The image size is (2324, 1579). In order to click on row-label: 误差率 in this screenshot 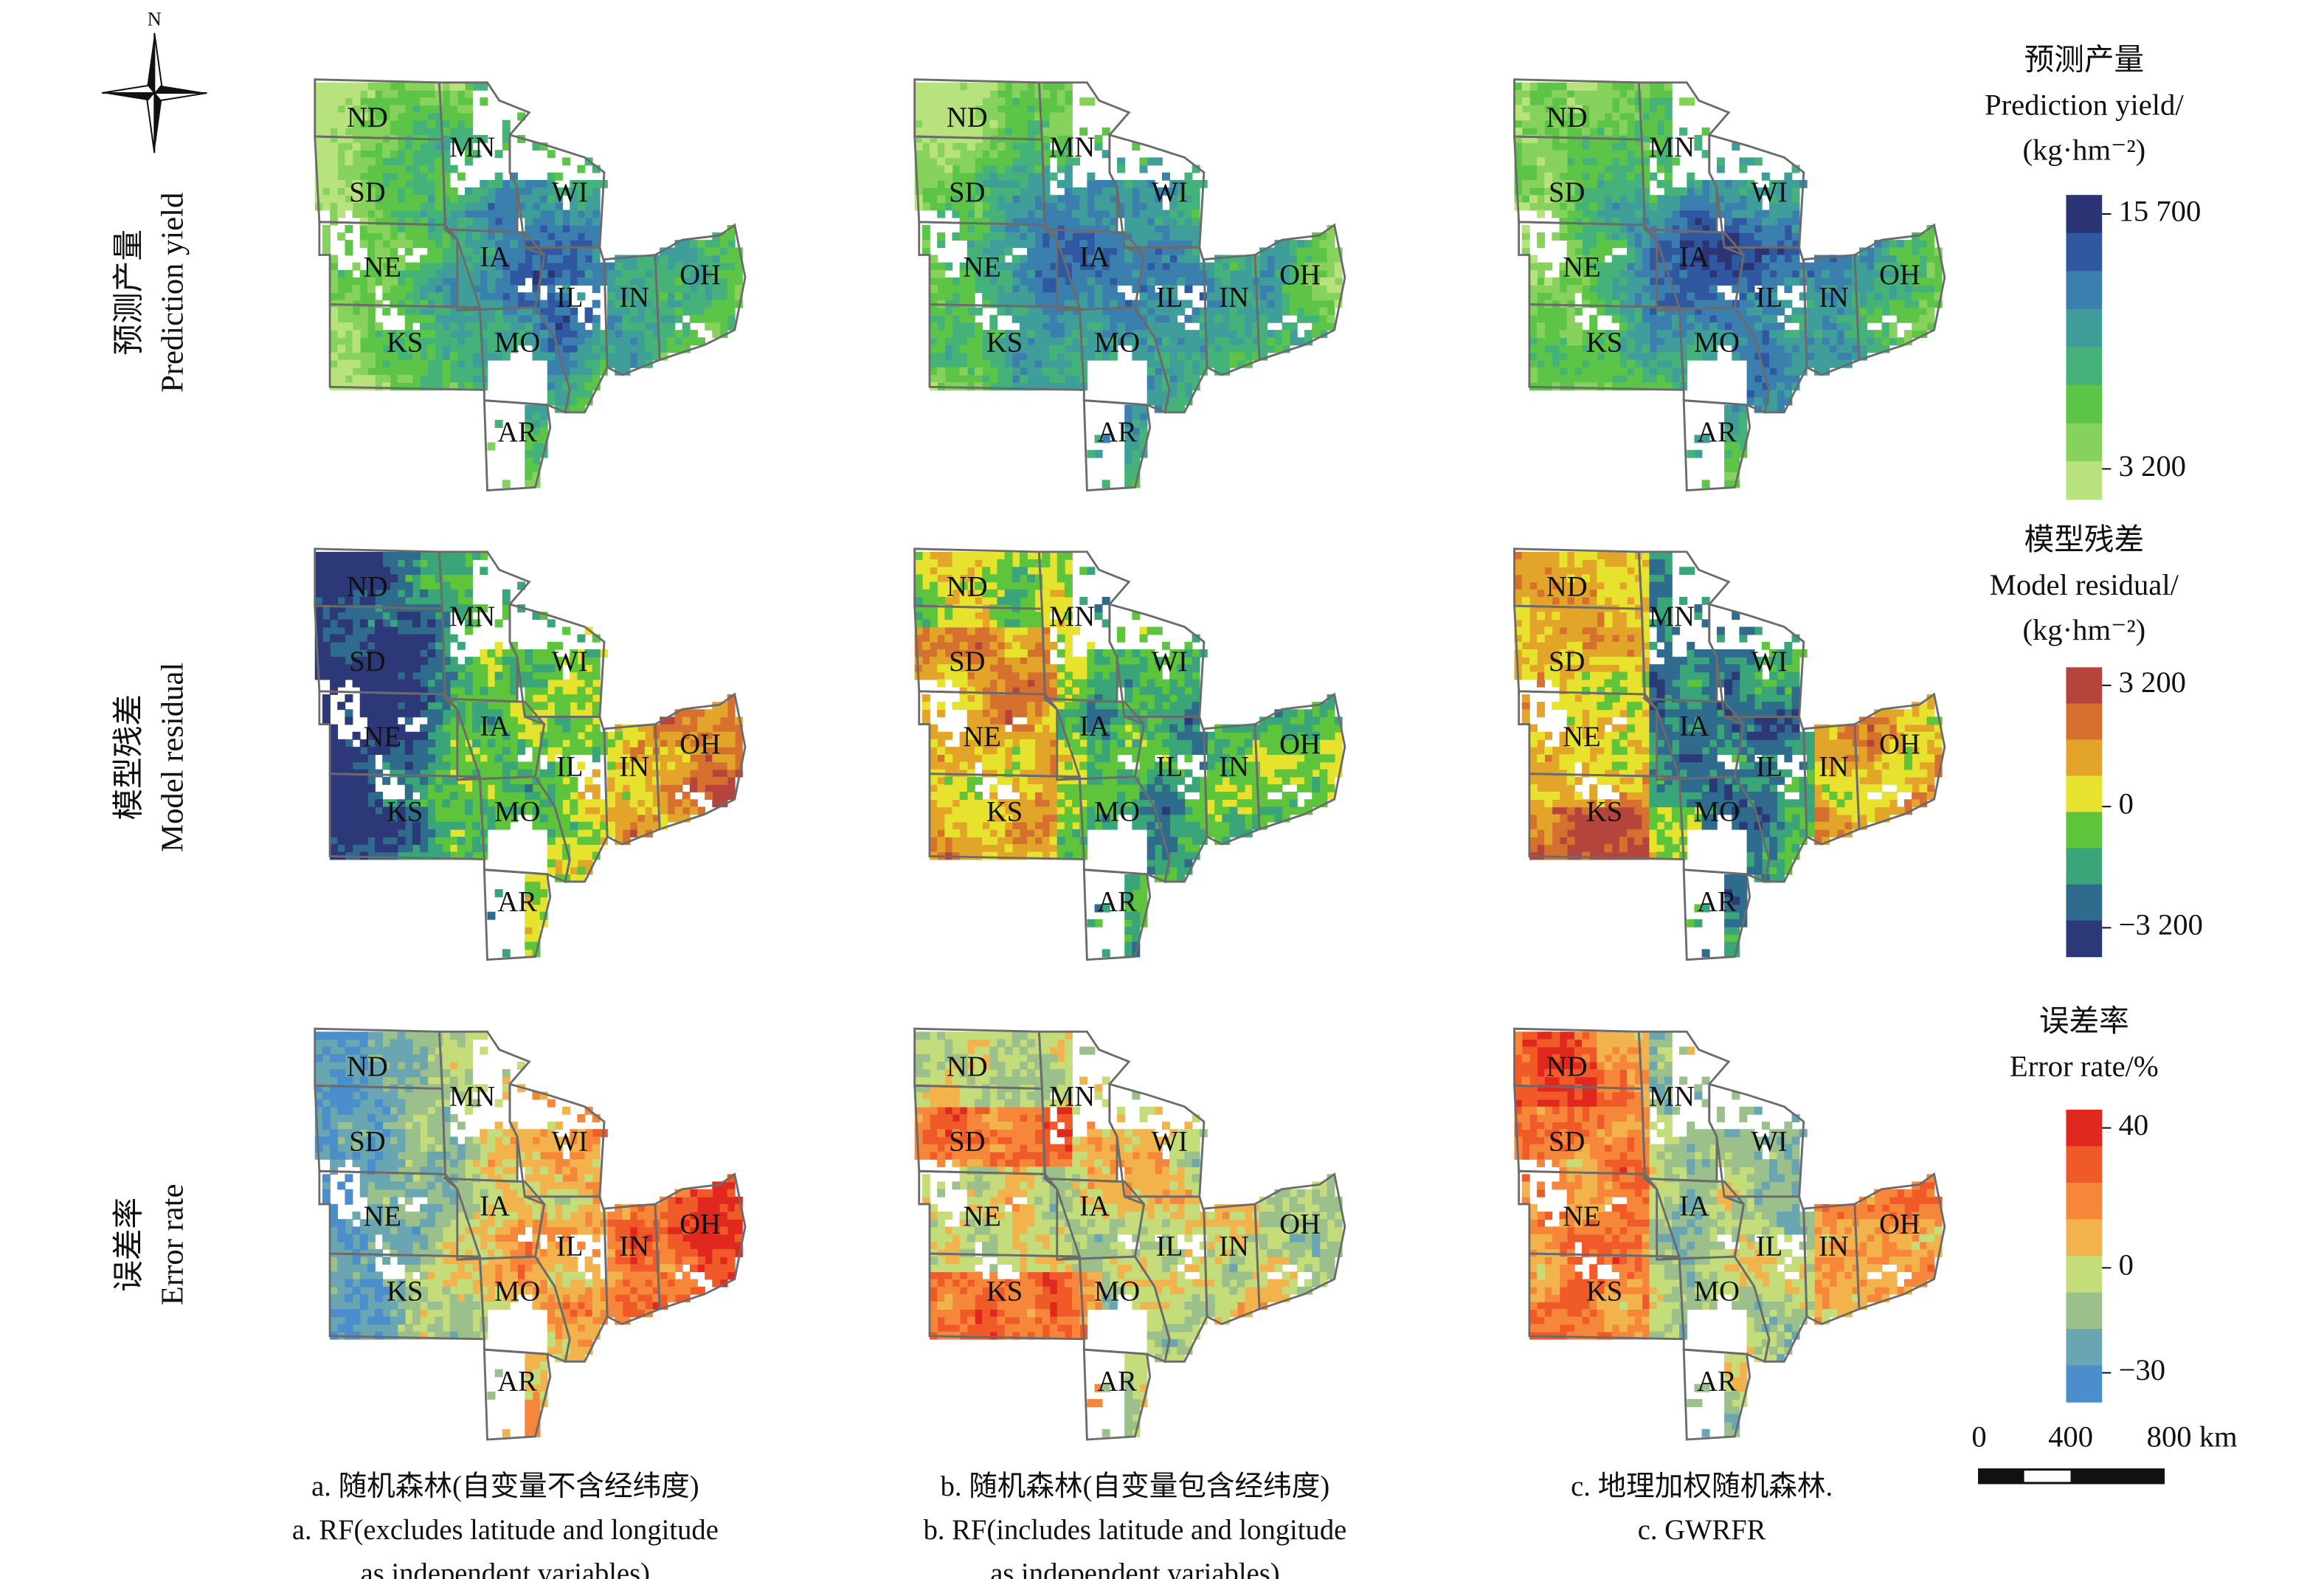, I will do `click(129, 1245)`.